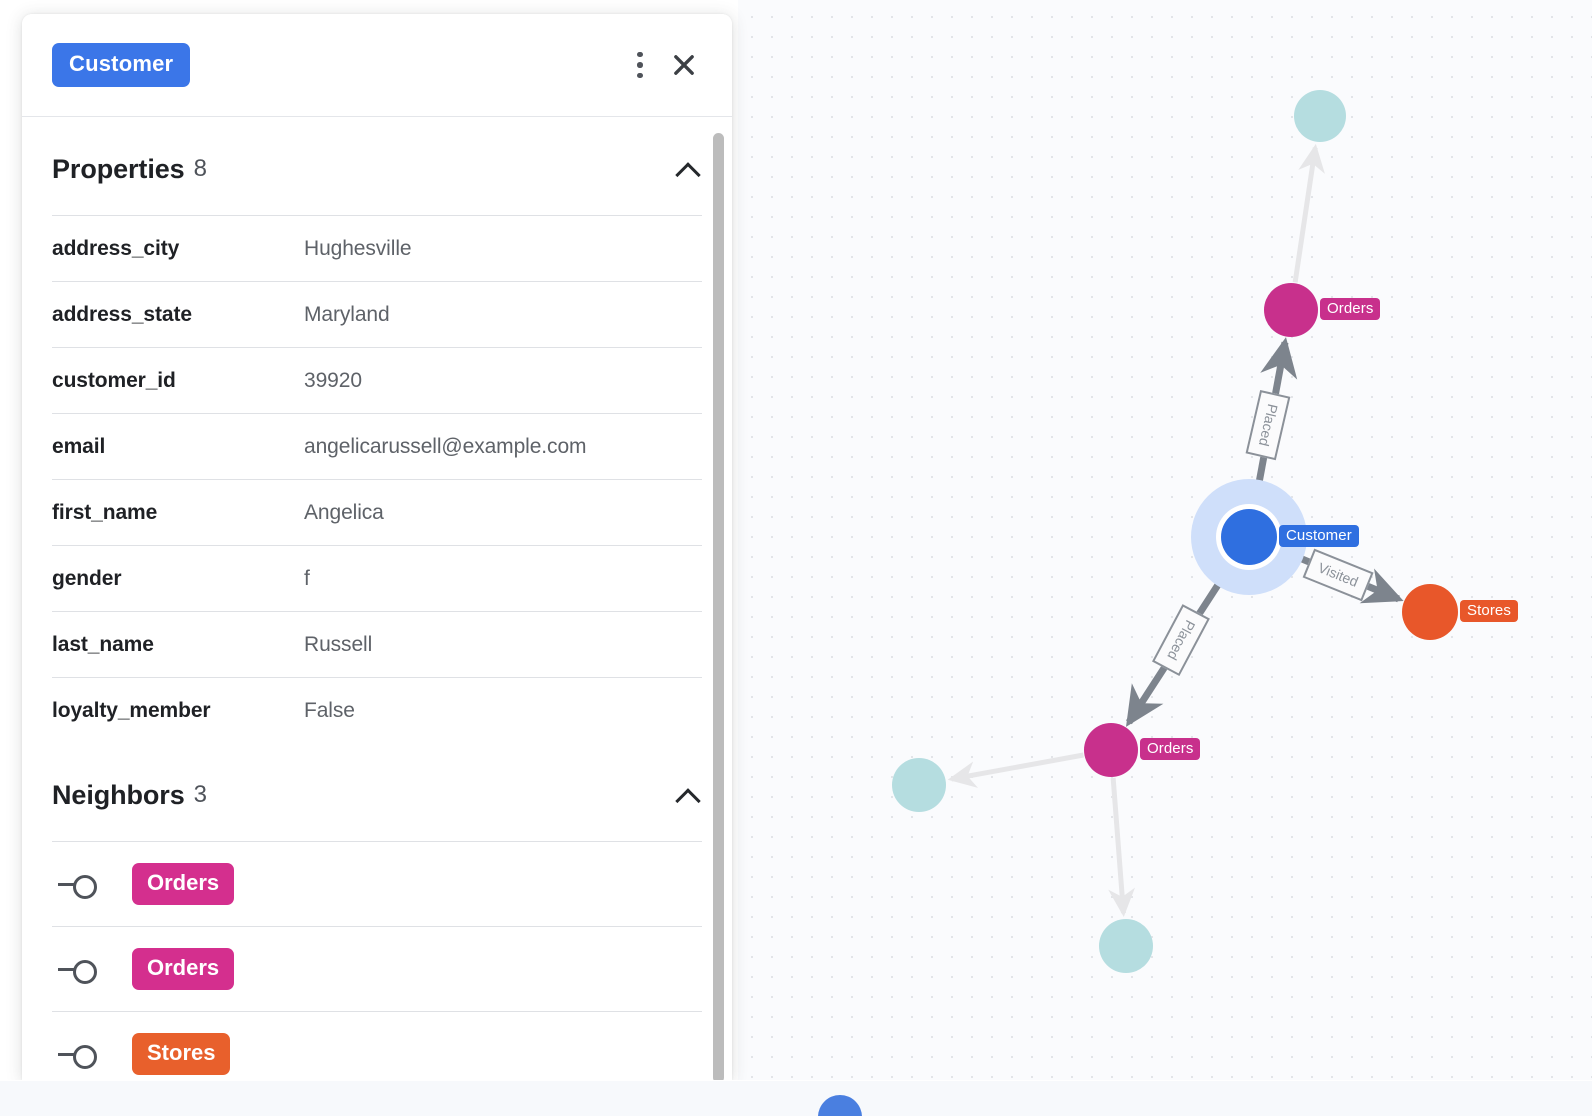  I want to click on neighbors-section-header: Neighbors 3, so click(377, 792).